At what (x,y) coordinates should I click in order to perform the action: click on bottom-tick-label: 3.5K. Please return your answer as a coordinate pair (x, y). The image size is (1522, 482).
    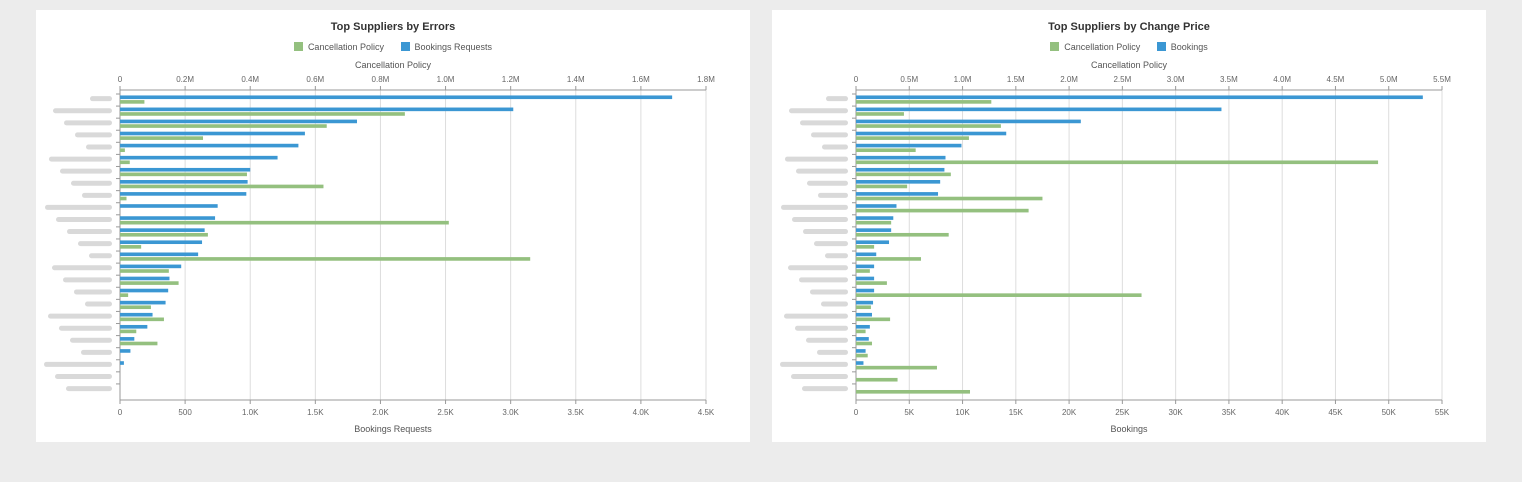
    Looking at the image, I should click on (576, 412).